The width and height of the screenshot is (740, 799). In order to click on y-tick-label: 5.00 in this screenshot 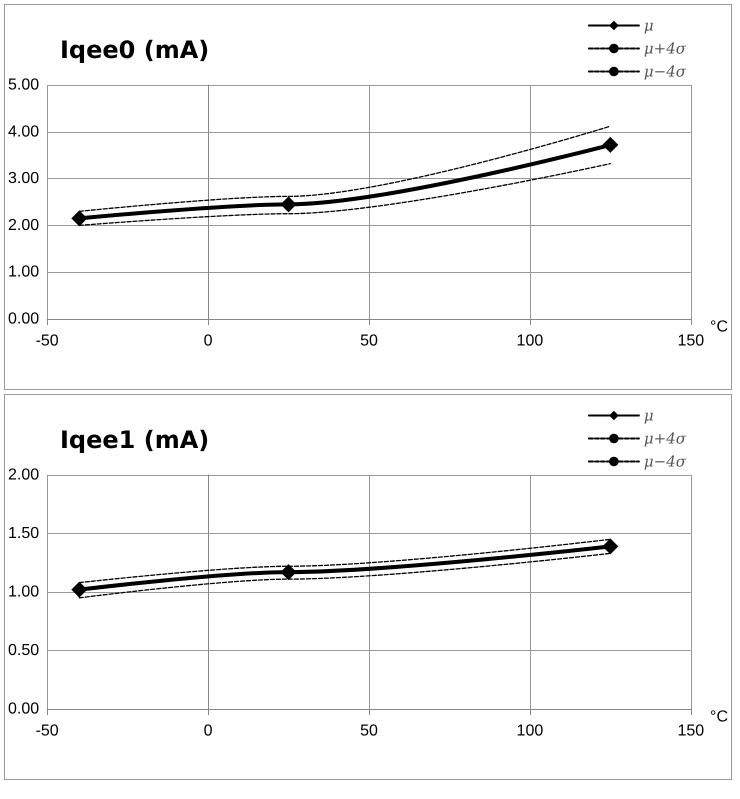, I will do `click(24, 85)`.